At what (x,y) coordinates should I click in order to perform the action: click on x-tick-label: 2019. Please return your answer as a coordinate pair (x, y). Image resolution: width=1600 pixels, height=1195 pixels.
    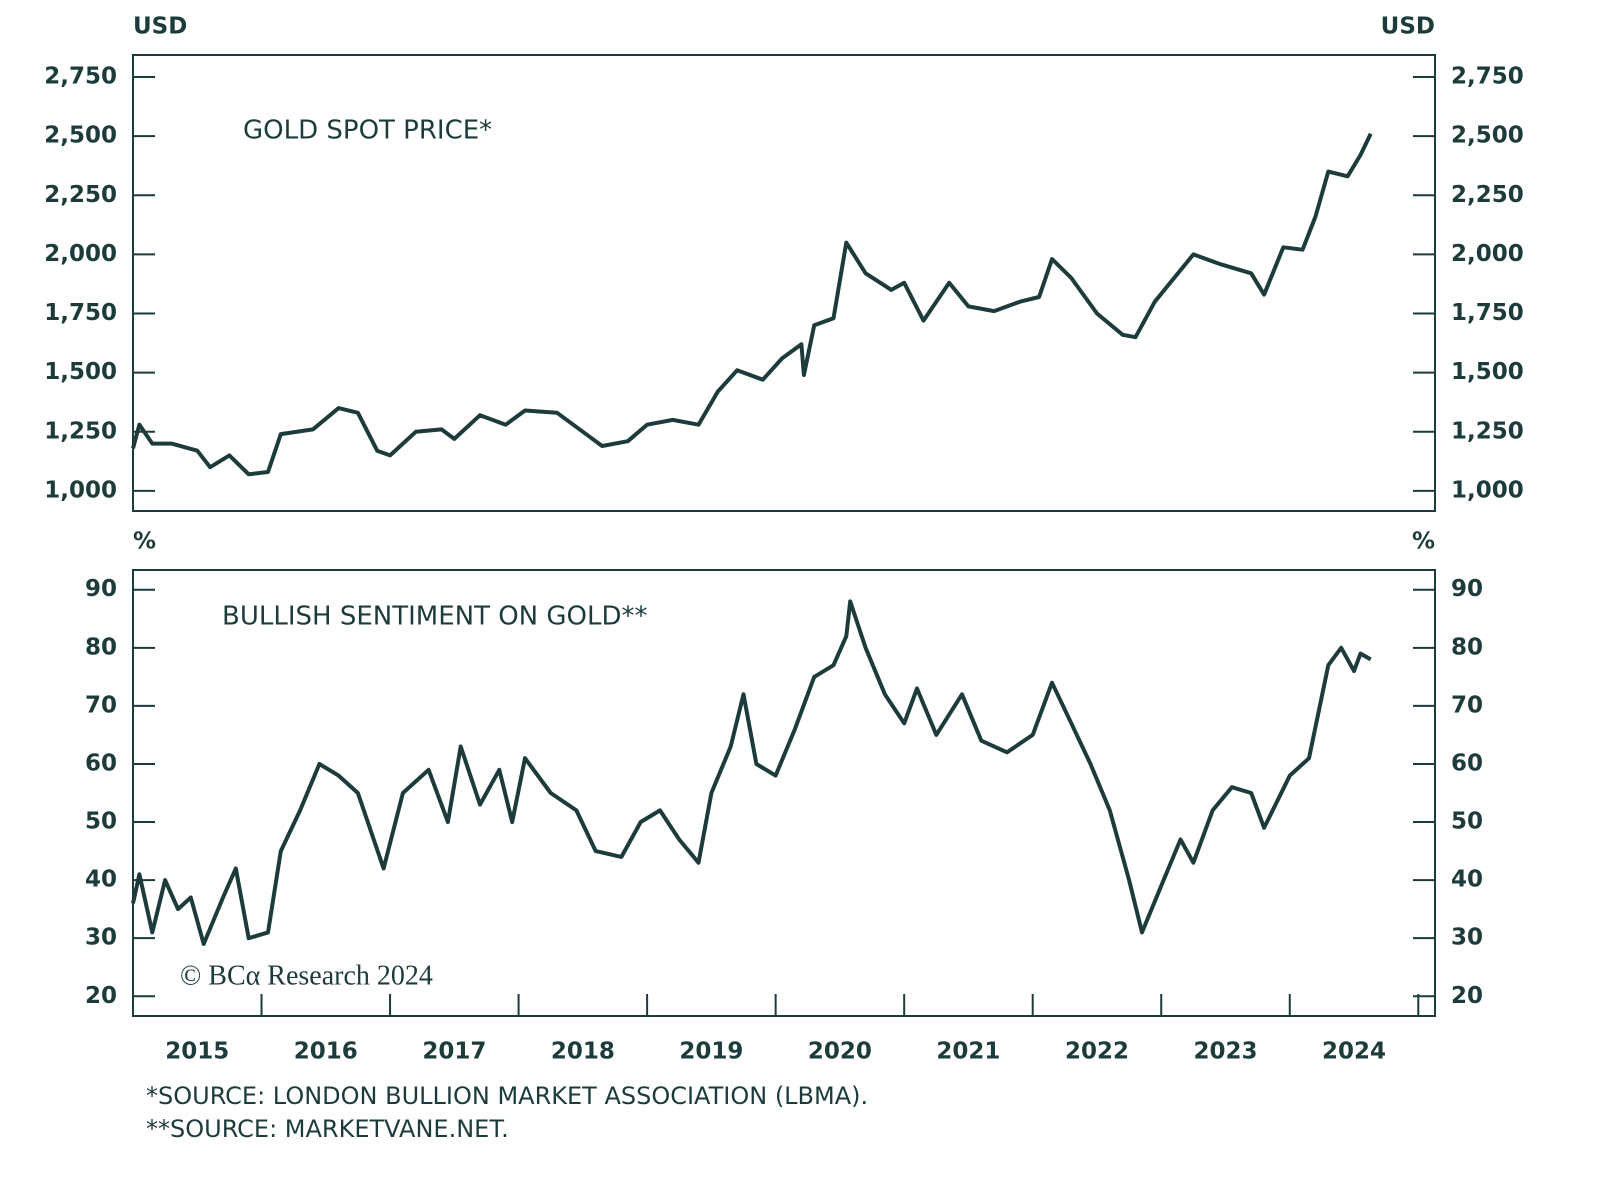
    Looking at the image, I should click on (711, 1052).